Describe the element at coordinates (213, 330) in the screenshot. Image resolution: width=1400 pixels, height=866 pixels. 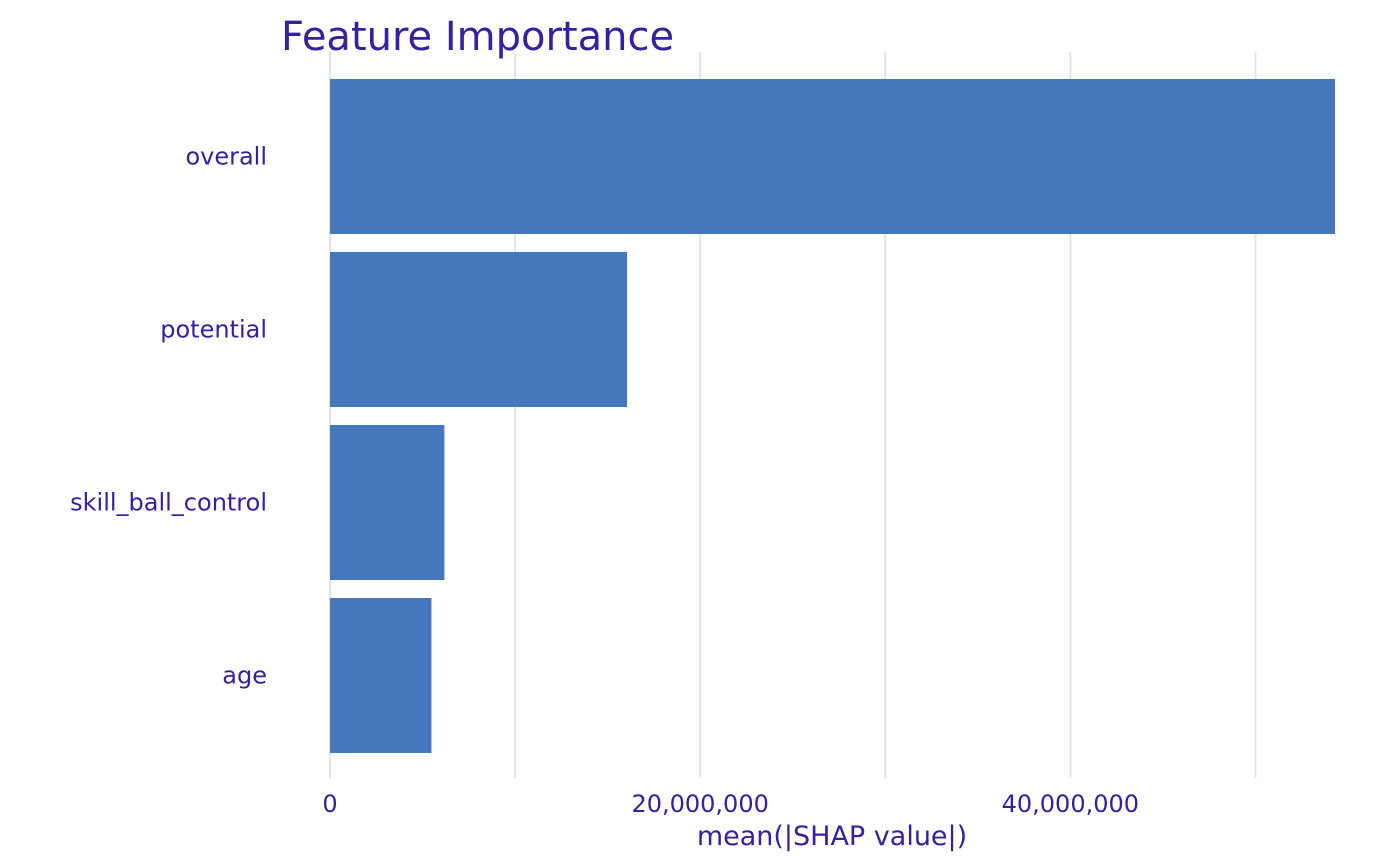
I see `category-label: potential` at that location.